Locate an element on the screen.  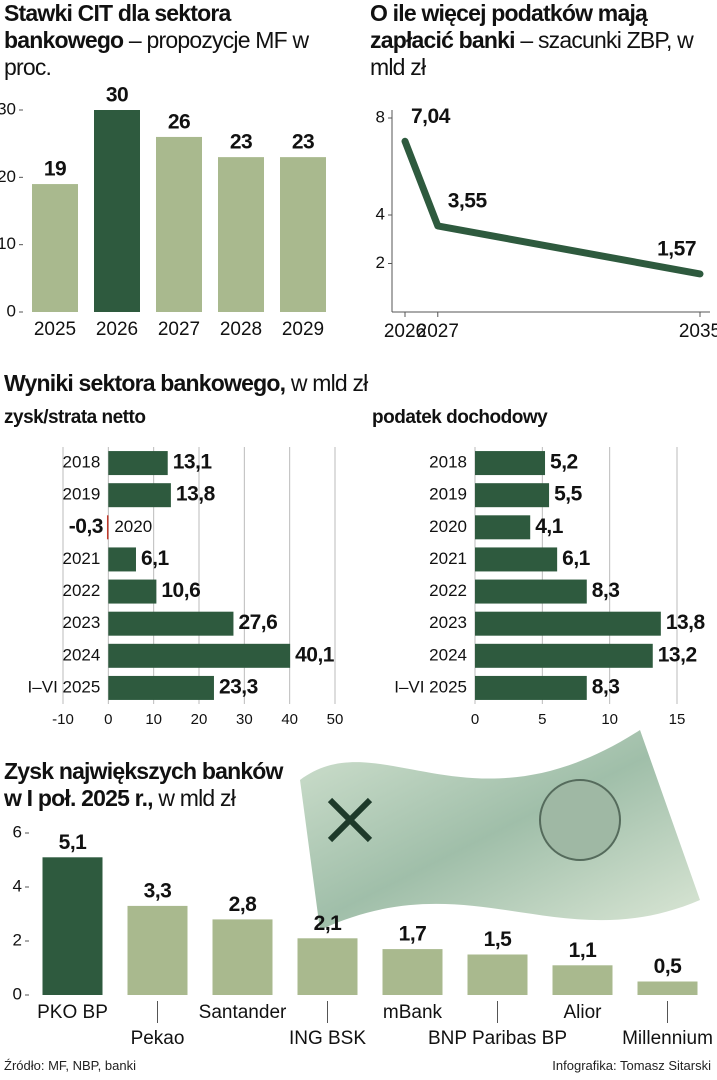
x-tick-label: 5 is located at coordinates (542, 719).